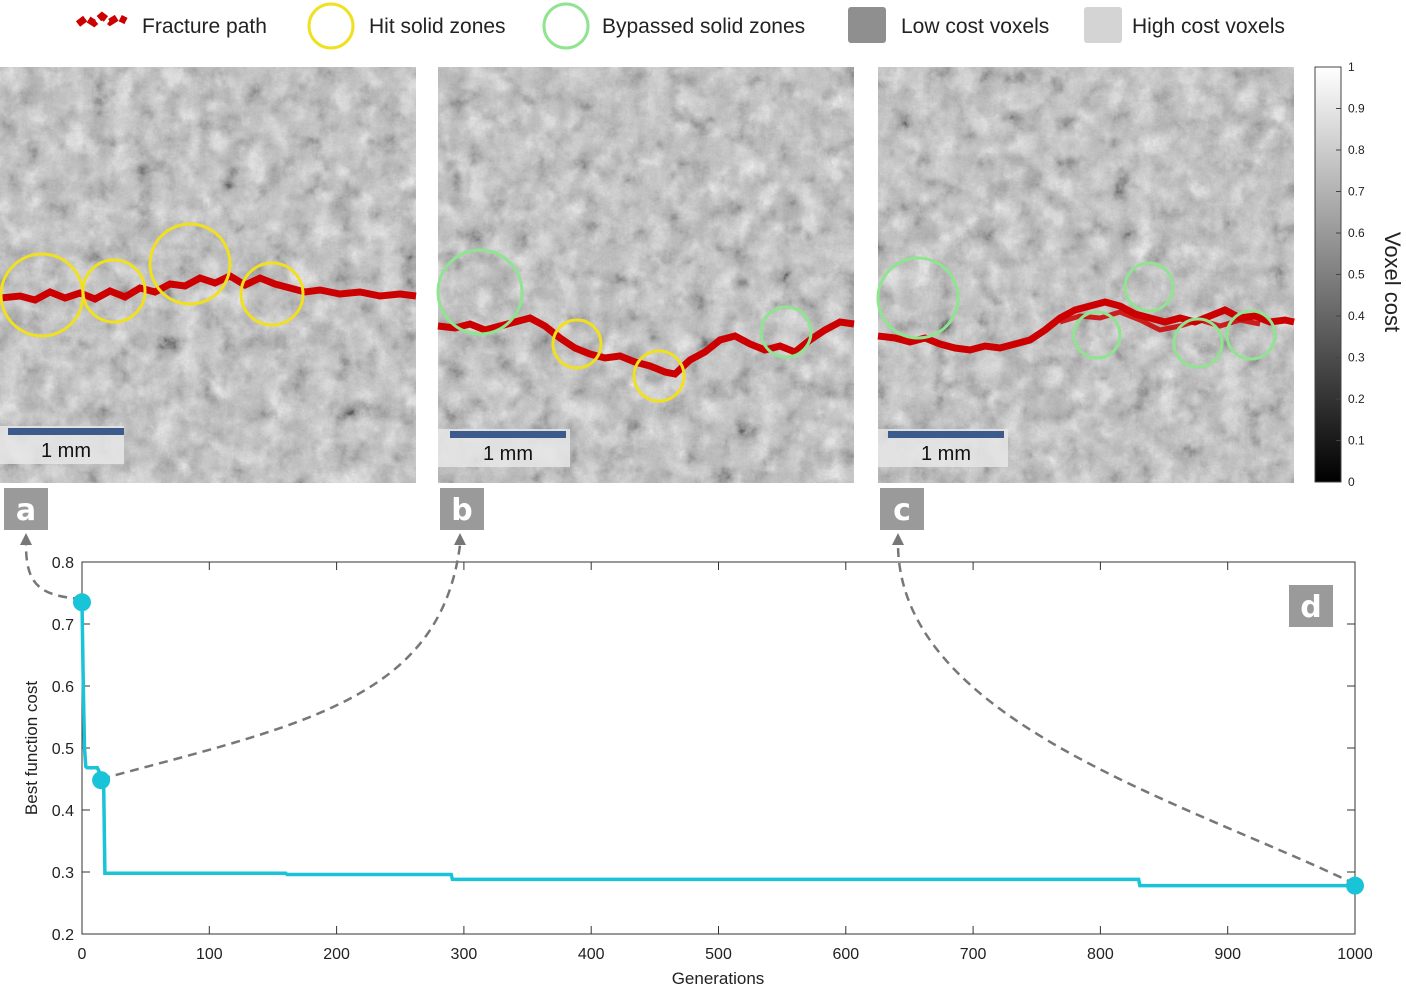 Image resolution: width=1406 pixels, height=987 pixels. What do you see at coordinates (508, 434) in the screenshot?
I see `panel-b-scale-bar` at bounding box center [508, 434].